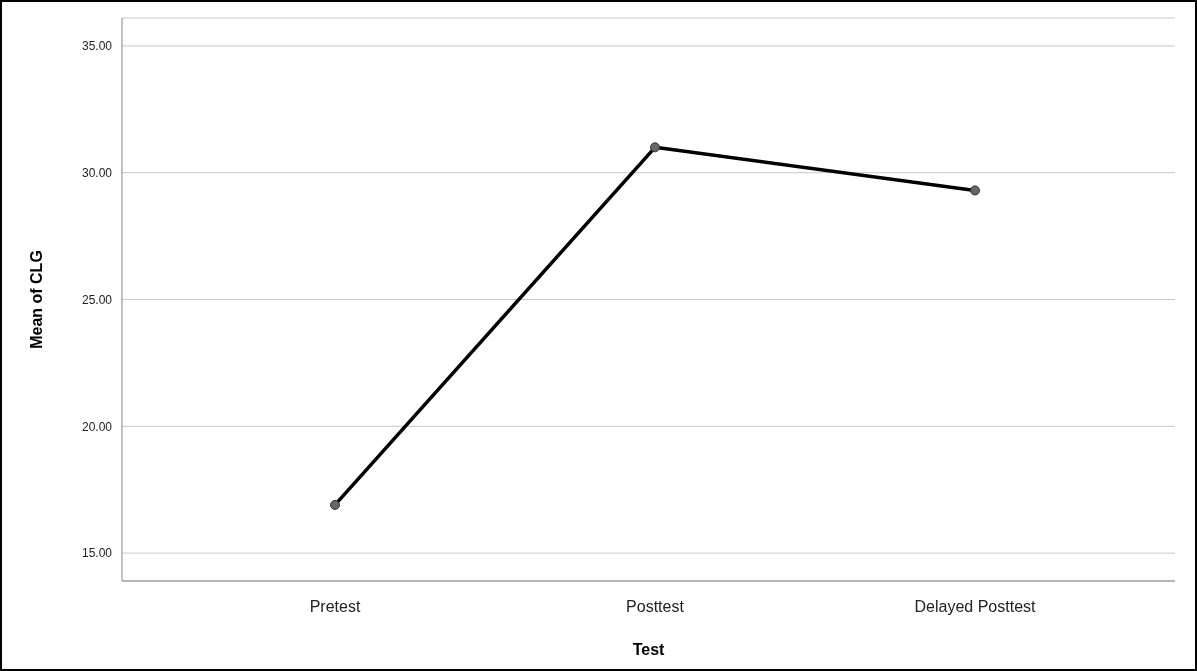 The image size is (1197, 671). Describe the element at coordinates (97, 46) in the screenshot. I see `y-tick-label: 35.00` at that location.